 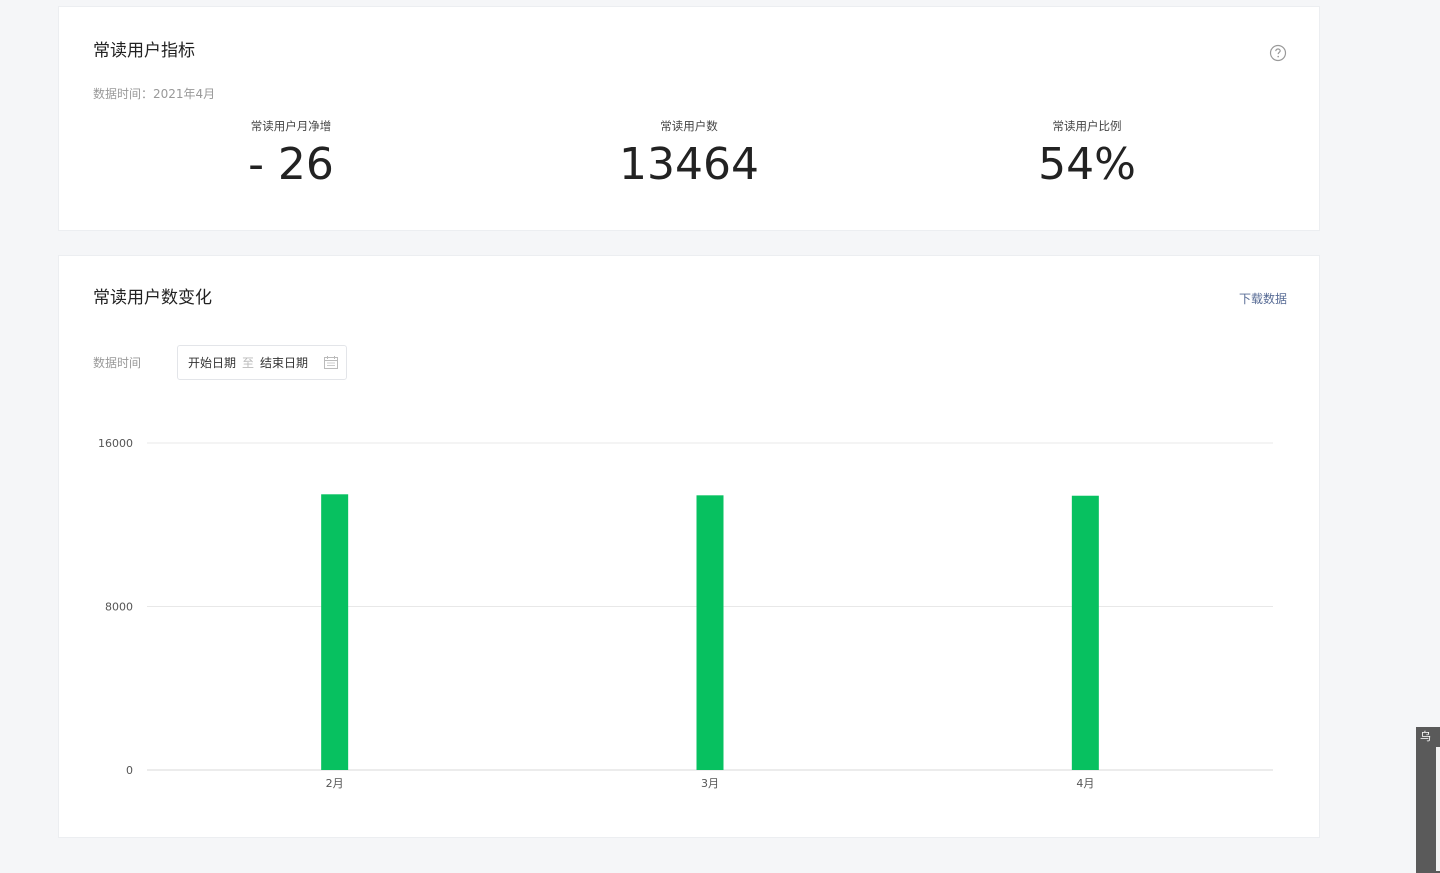 What do you see at coordinates (115, 443) in the screenshot?
I see `y-tick-label: 16000` at bounding box center [115, 443].